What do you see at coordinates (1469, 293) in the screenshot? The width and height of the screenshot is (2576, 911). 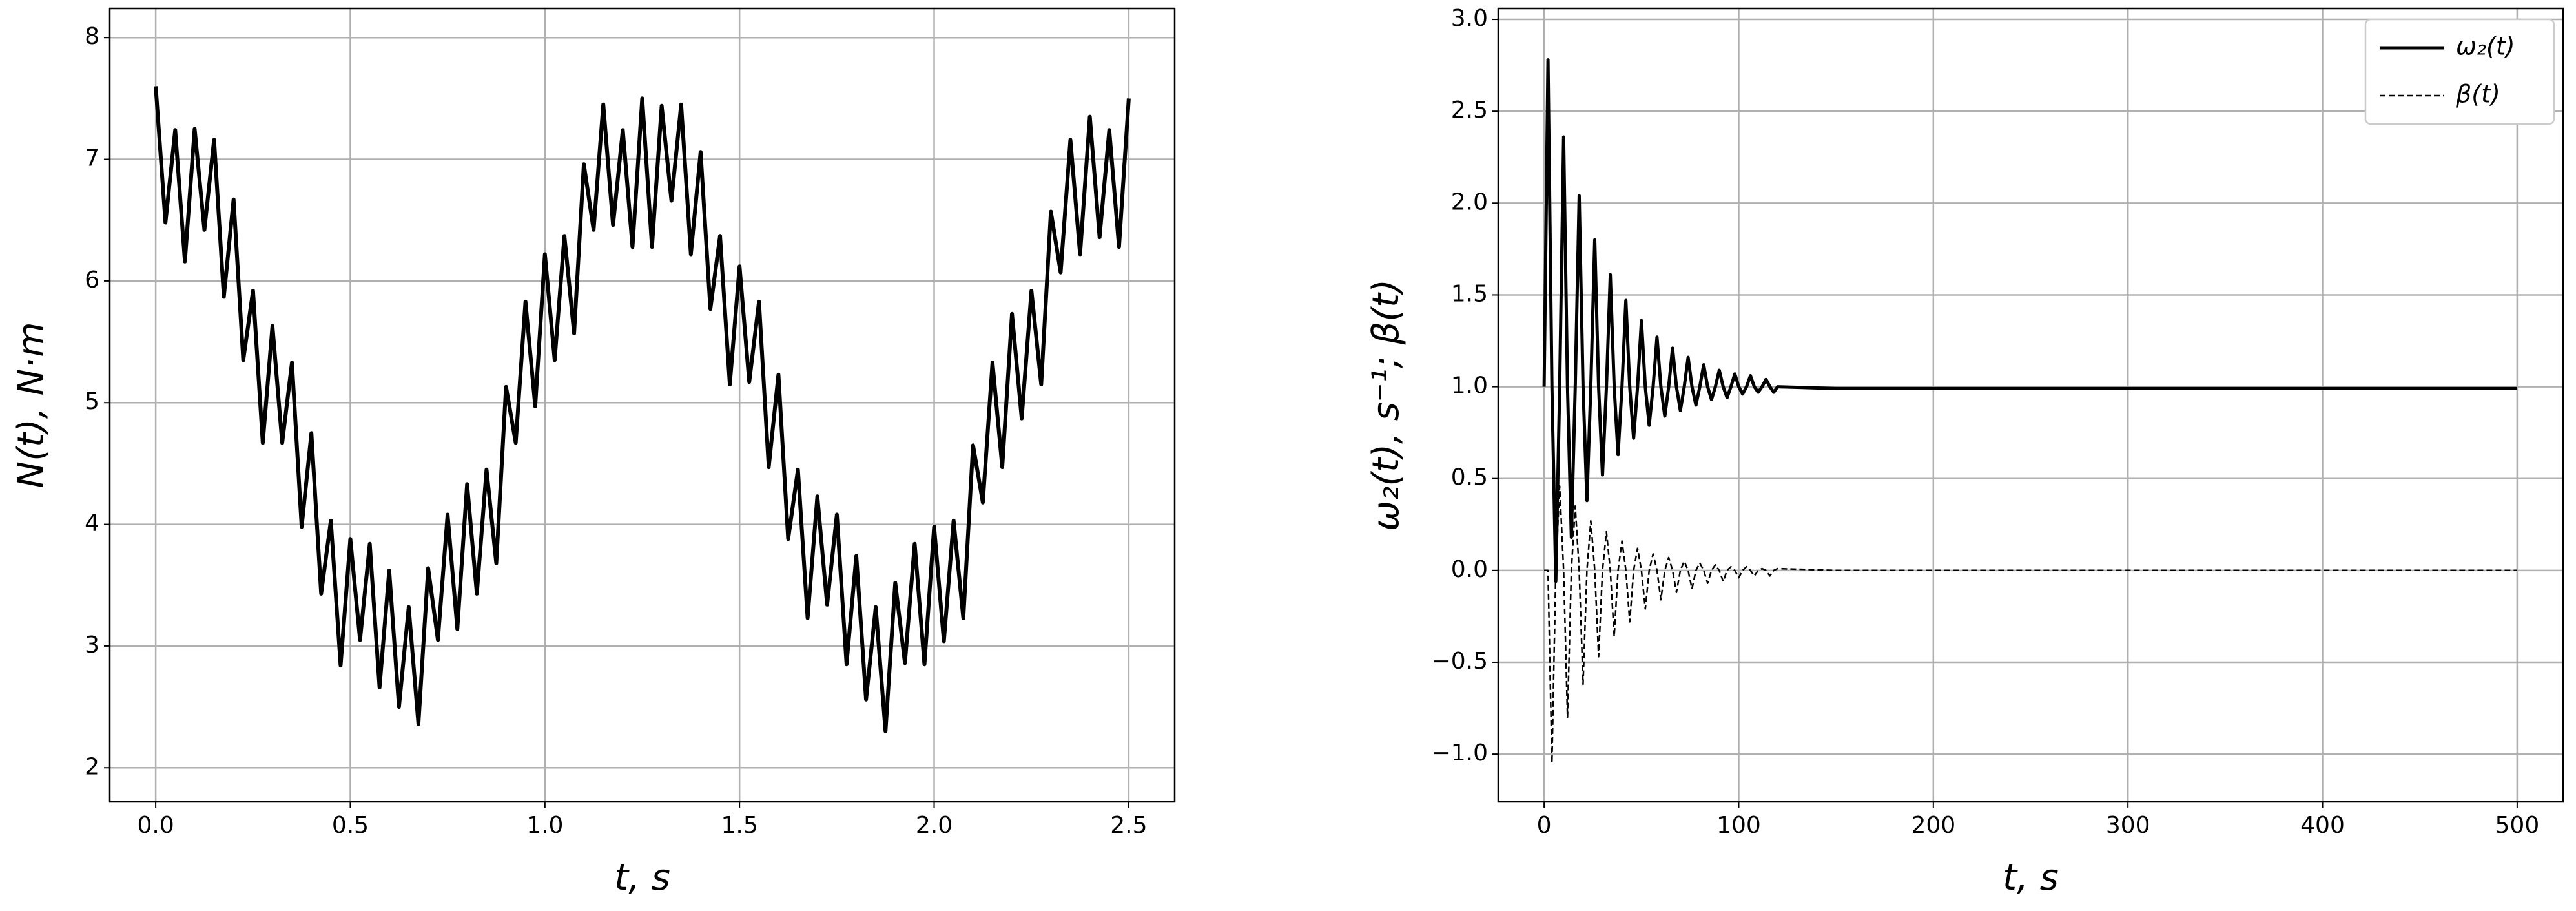 I see `y-tick-label: 1.5` at bounding box center [1469, 293].